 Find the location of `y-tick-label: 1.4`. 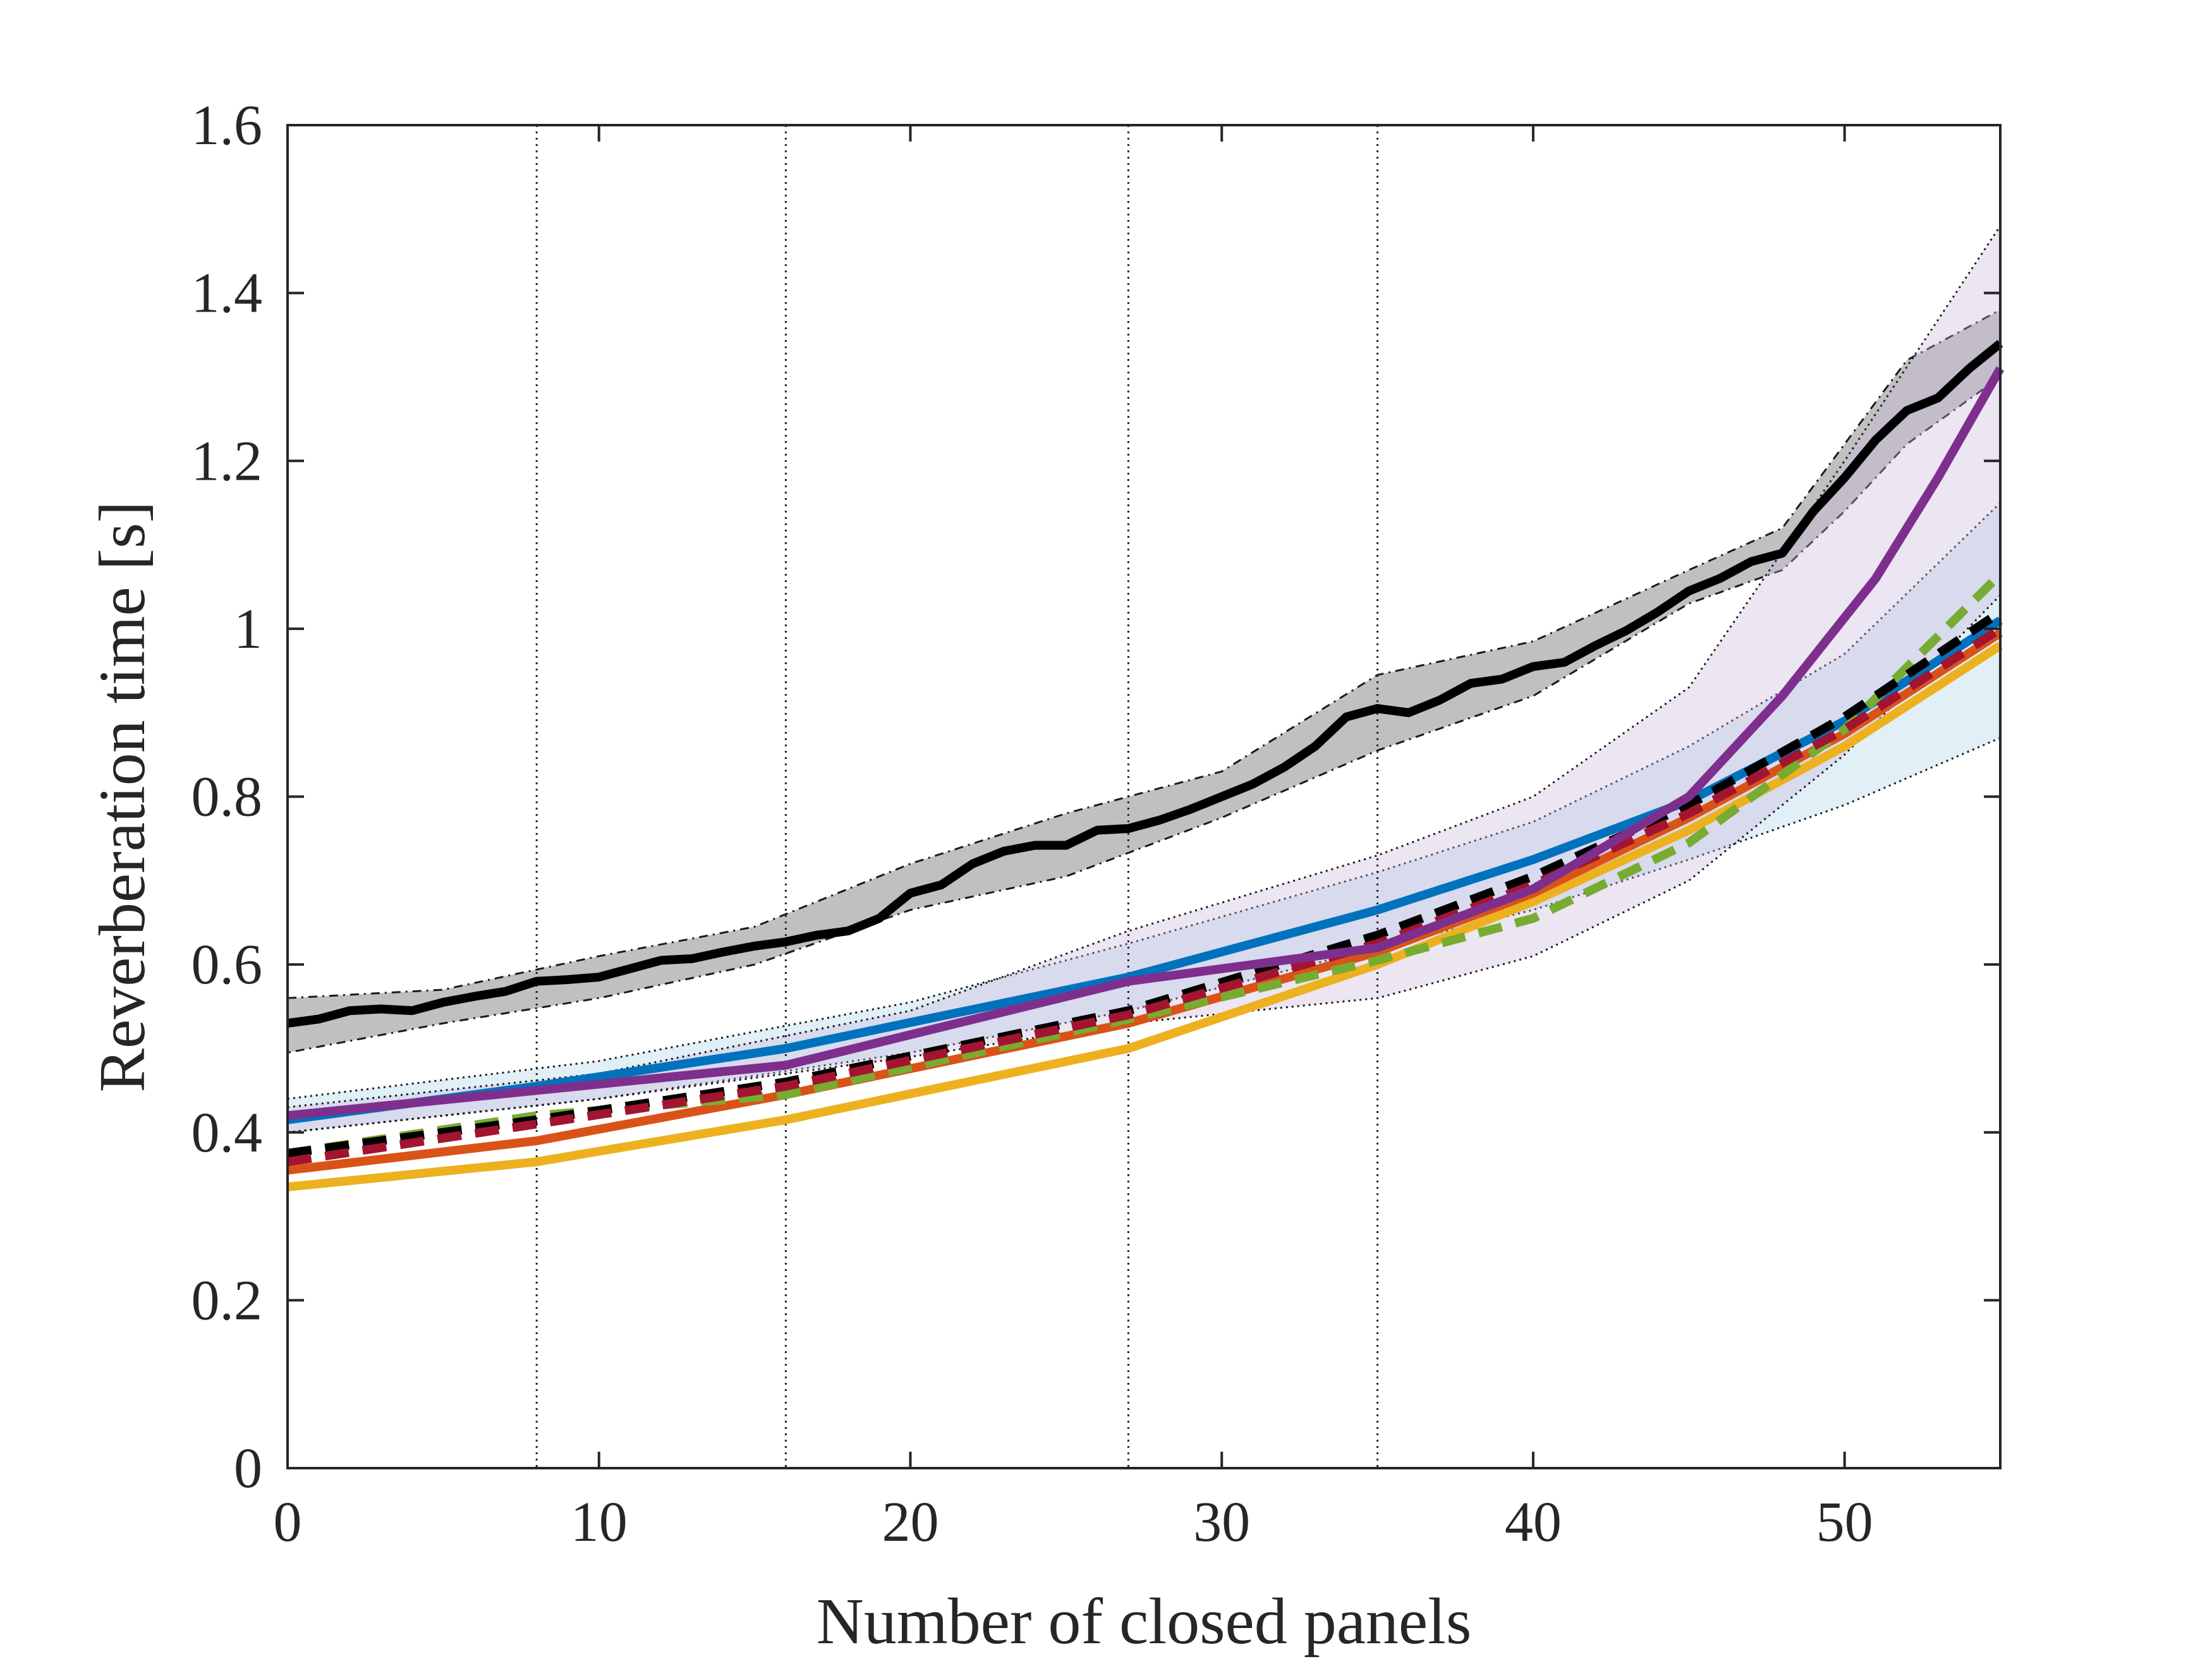

y-tick-label: 1.4 is located at coordinates (227, 293).